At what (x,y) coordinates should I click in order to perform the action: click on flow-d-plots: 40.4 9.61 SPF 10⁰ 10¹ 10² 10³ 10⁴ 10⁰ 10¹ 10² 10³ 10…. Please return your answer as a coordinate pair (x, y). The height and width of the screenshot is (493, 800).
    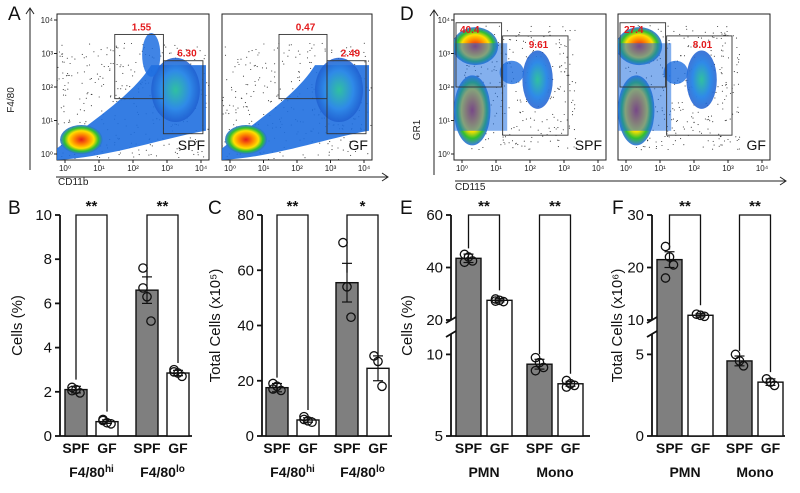
    Looking at the image, I should click on (604, 93).